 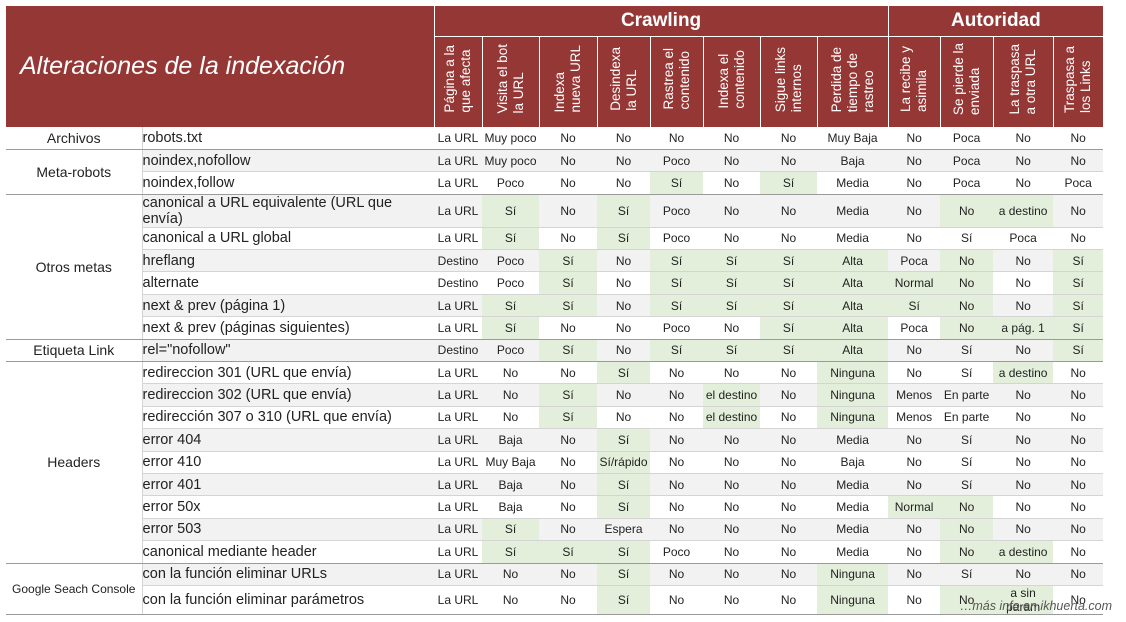 I want to click on table-cell: En parte, so click(x=967, y=395).